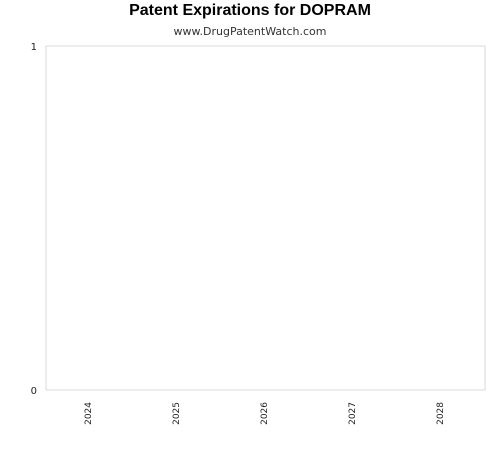  What do you see at coordinates (34, 47) in the screenshot?
I see `y-tick-label: 1` at bounding box center [34, 47].